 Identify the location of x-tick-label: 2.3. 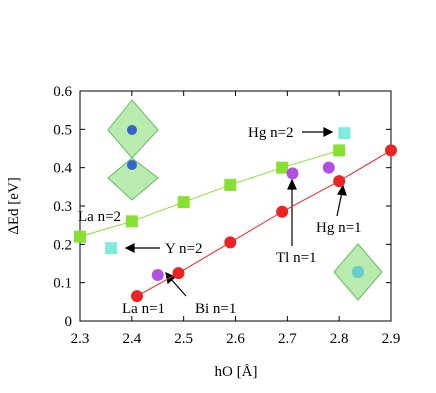
(80, 339).